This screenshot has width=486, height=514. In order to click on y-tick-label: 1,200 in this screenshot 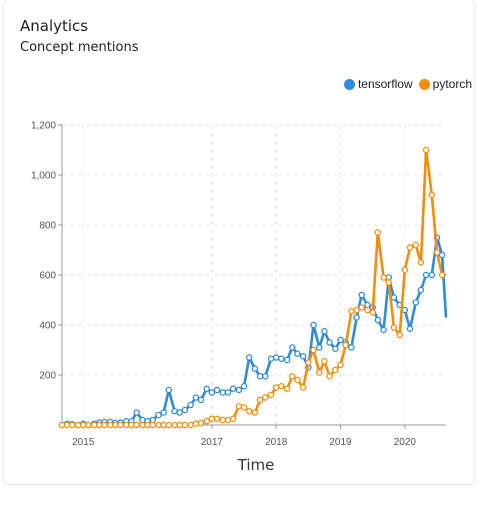, I will do `click(43, 126)`.